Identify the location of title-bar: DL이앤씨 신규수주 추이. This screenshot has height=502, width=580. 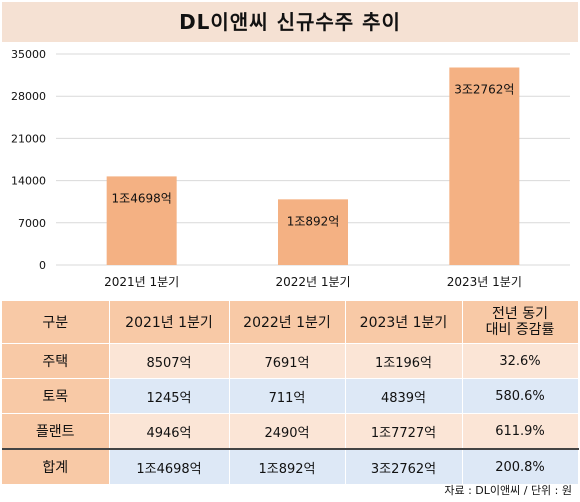
(290, 22).